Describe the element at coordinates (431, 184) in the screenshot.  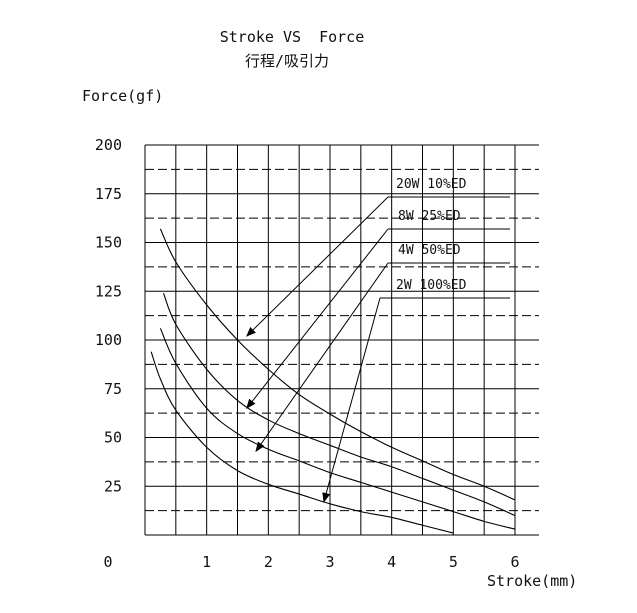
I see `legend-label-1: 20W 10%ED` at that location.